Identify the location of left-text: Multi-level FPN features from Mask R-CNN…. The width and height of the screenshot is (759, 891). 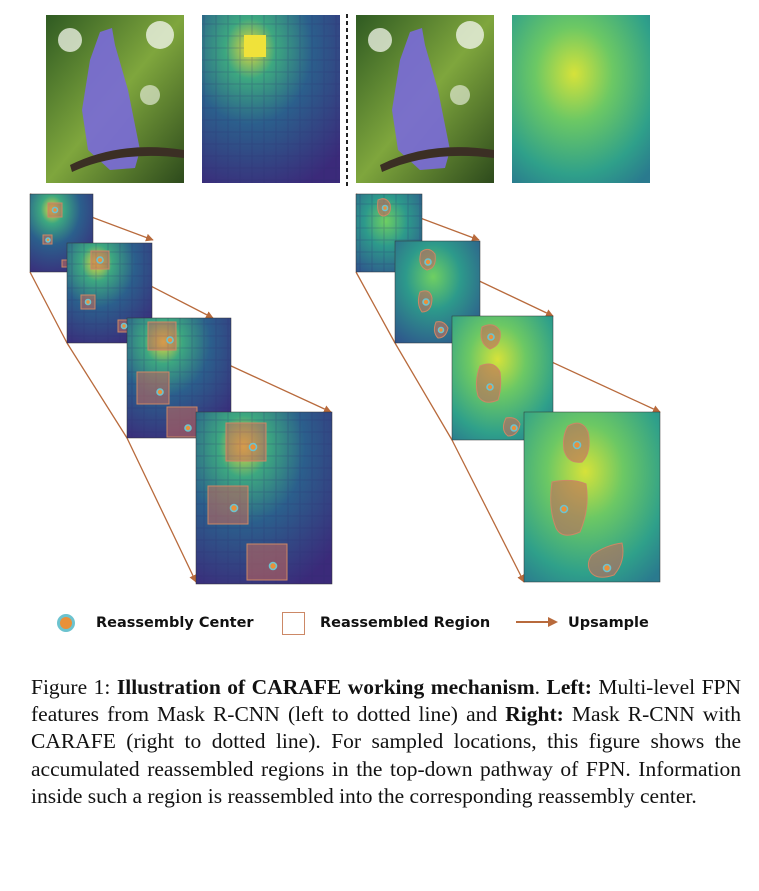
(386, 701).